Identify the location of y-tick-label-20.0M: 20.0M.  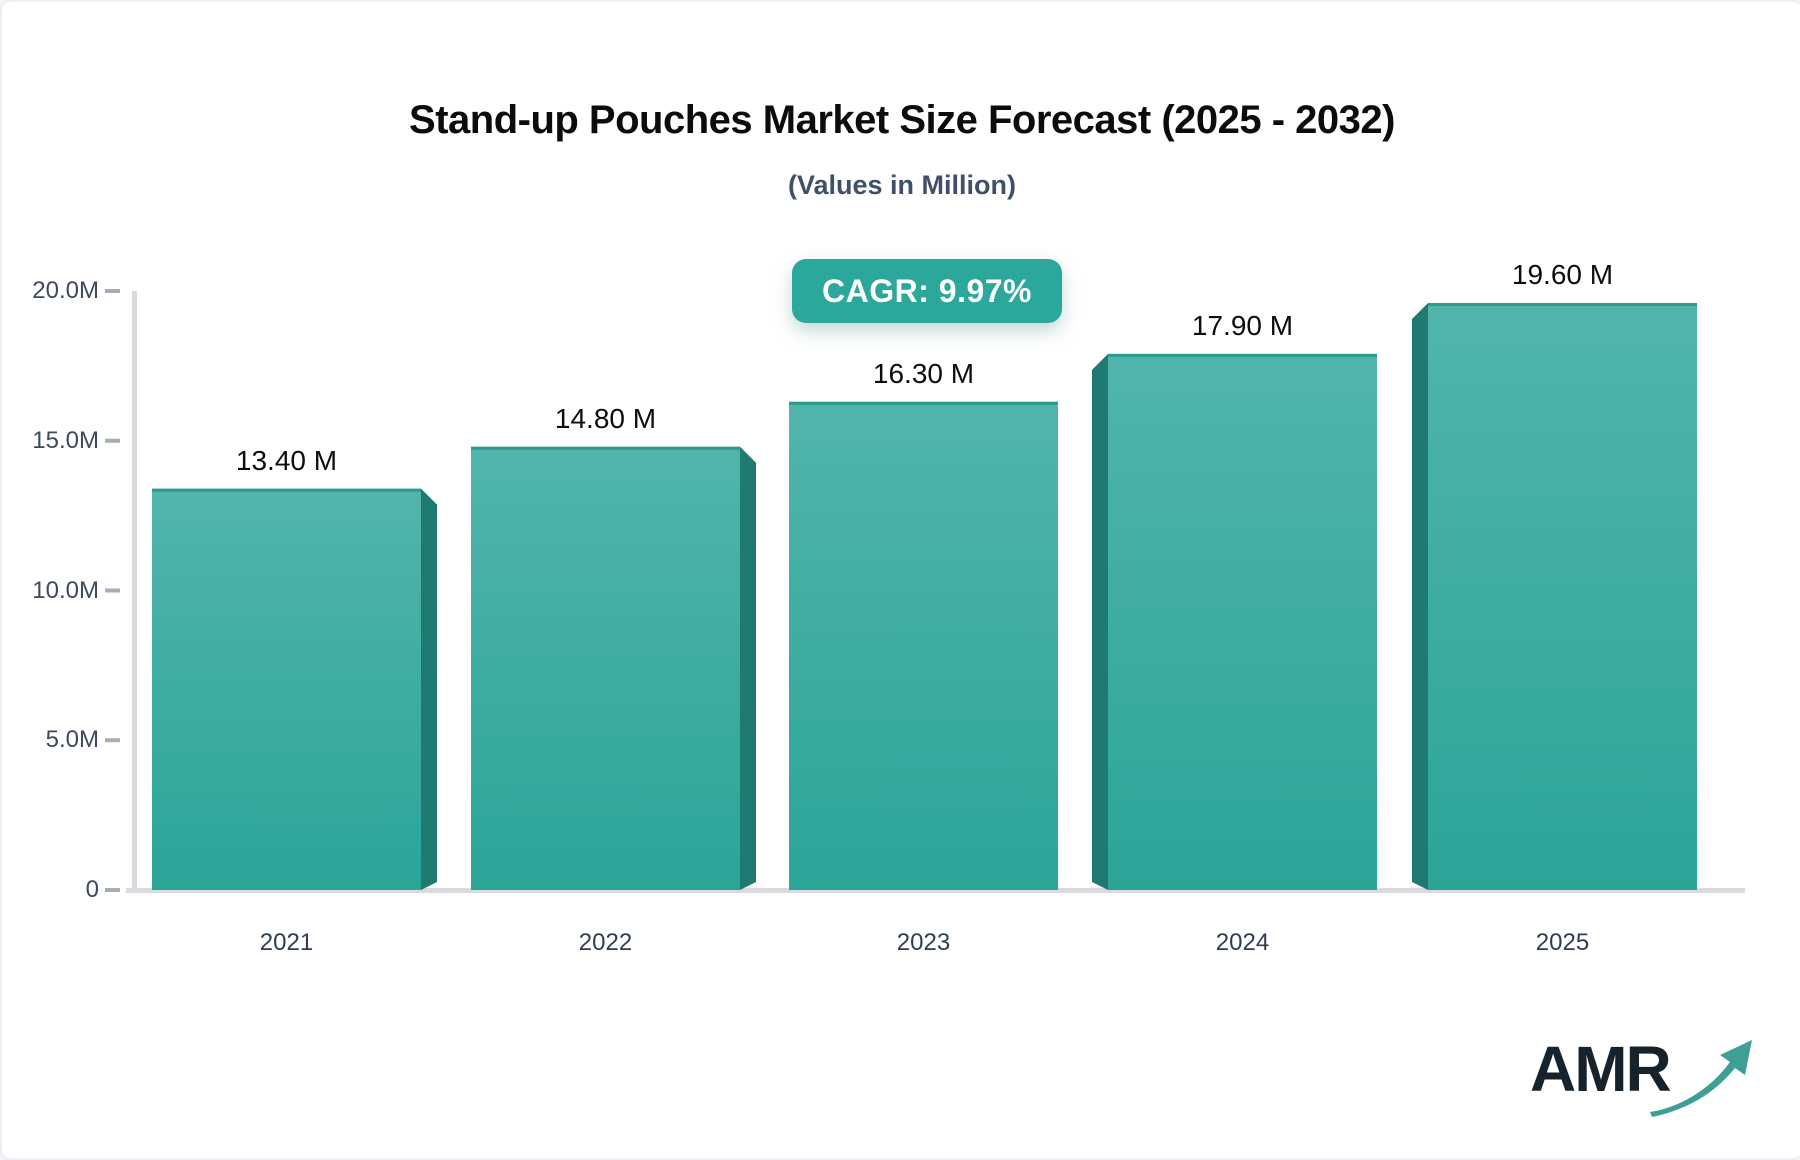
(65, 290).